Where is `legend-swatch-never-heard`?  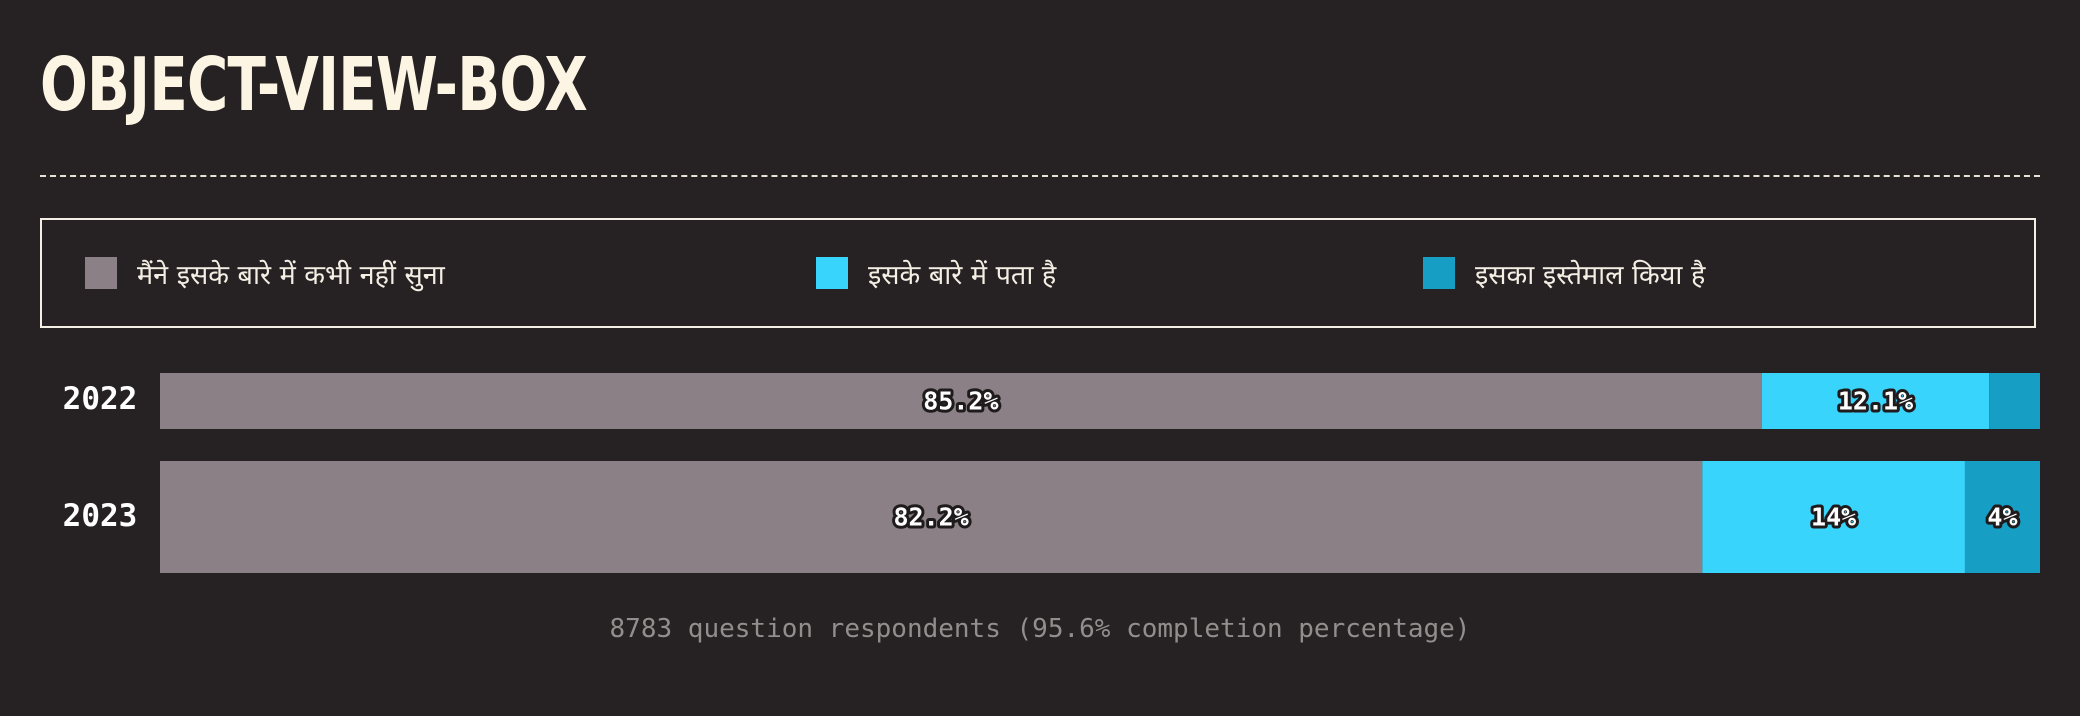 legend-swatch-never-heard is located at coordinates (101, 273).